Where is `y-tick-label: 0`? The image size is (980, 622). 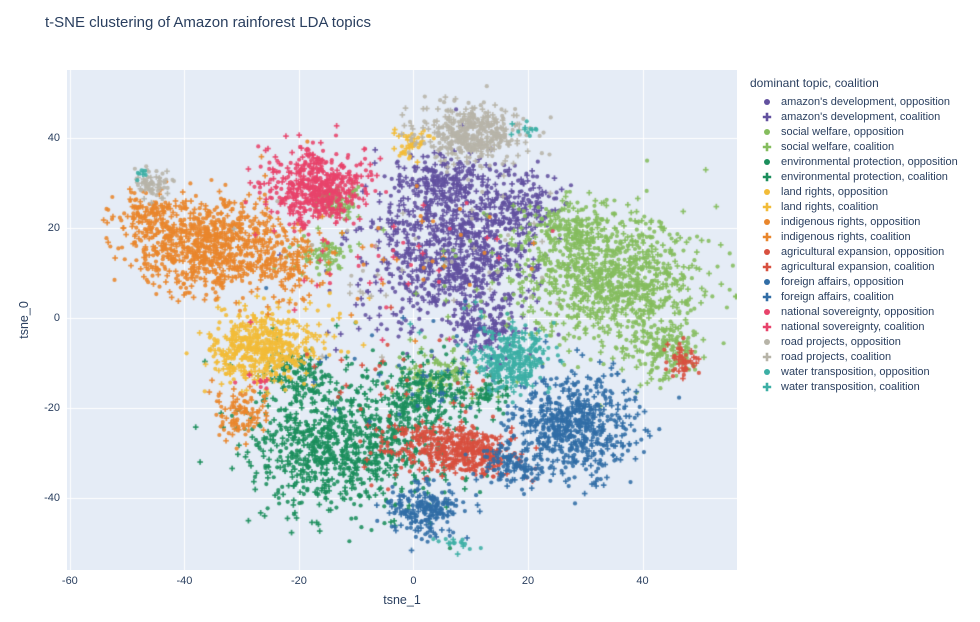
y-tick-label: 0 is located at coordinates (56, 317).